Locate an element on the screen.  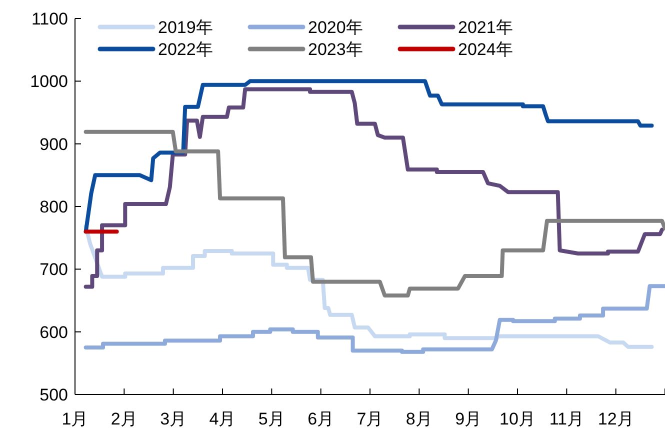
y-tick-label: 1000 is located at coordinates (49, 82).